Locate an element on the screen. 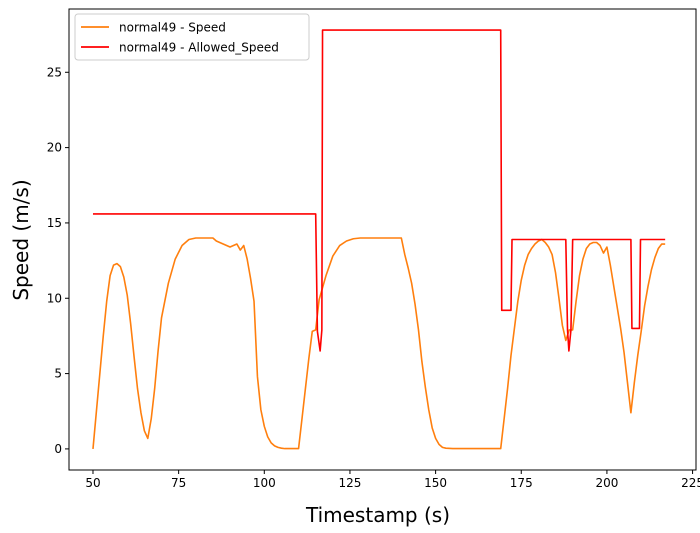 The height and width of the screenshot is (533, 700). y-tick-label: 15 is located at coordinates (54, 223).